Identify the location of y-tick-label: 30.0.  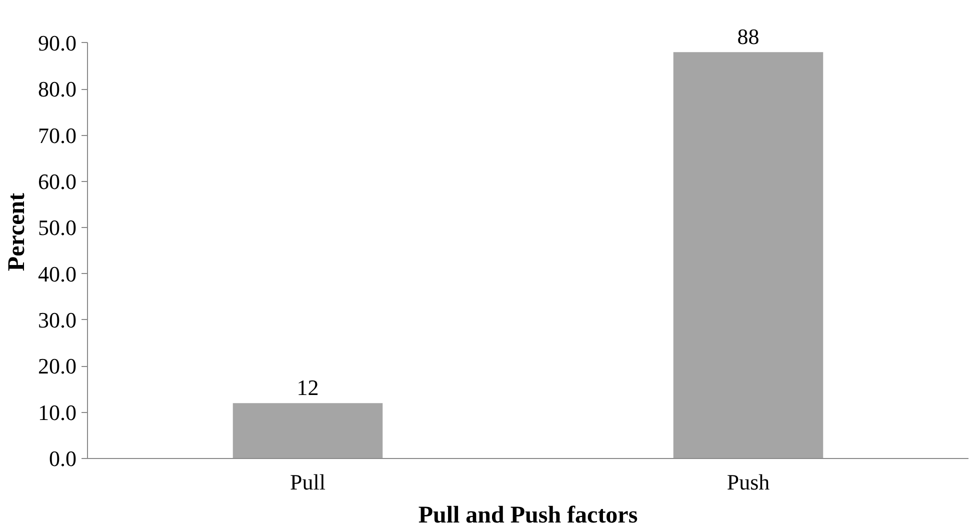
(57, 319).